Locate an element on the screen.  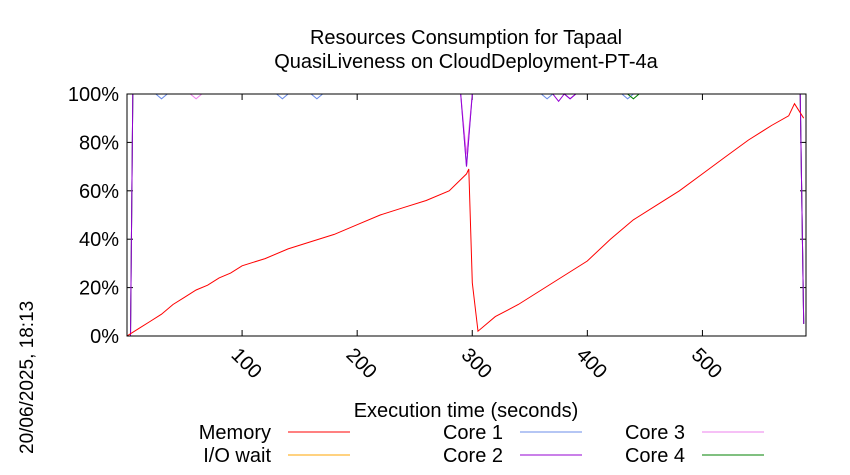
y-tick-label: 40% is located at coordinates (99, 240).